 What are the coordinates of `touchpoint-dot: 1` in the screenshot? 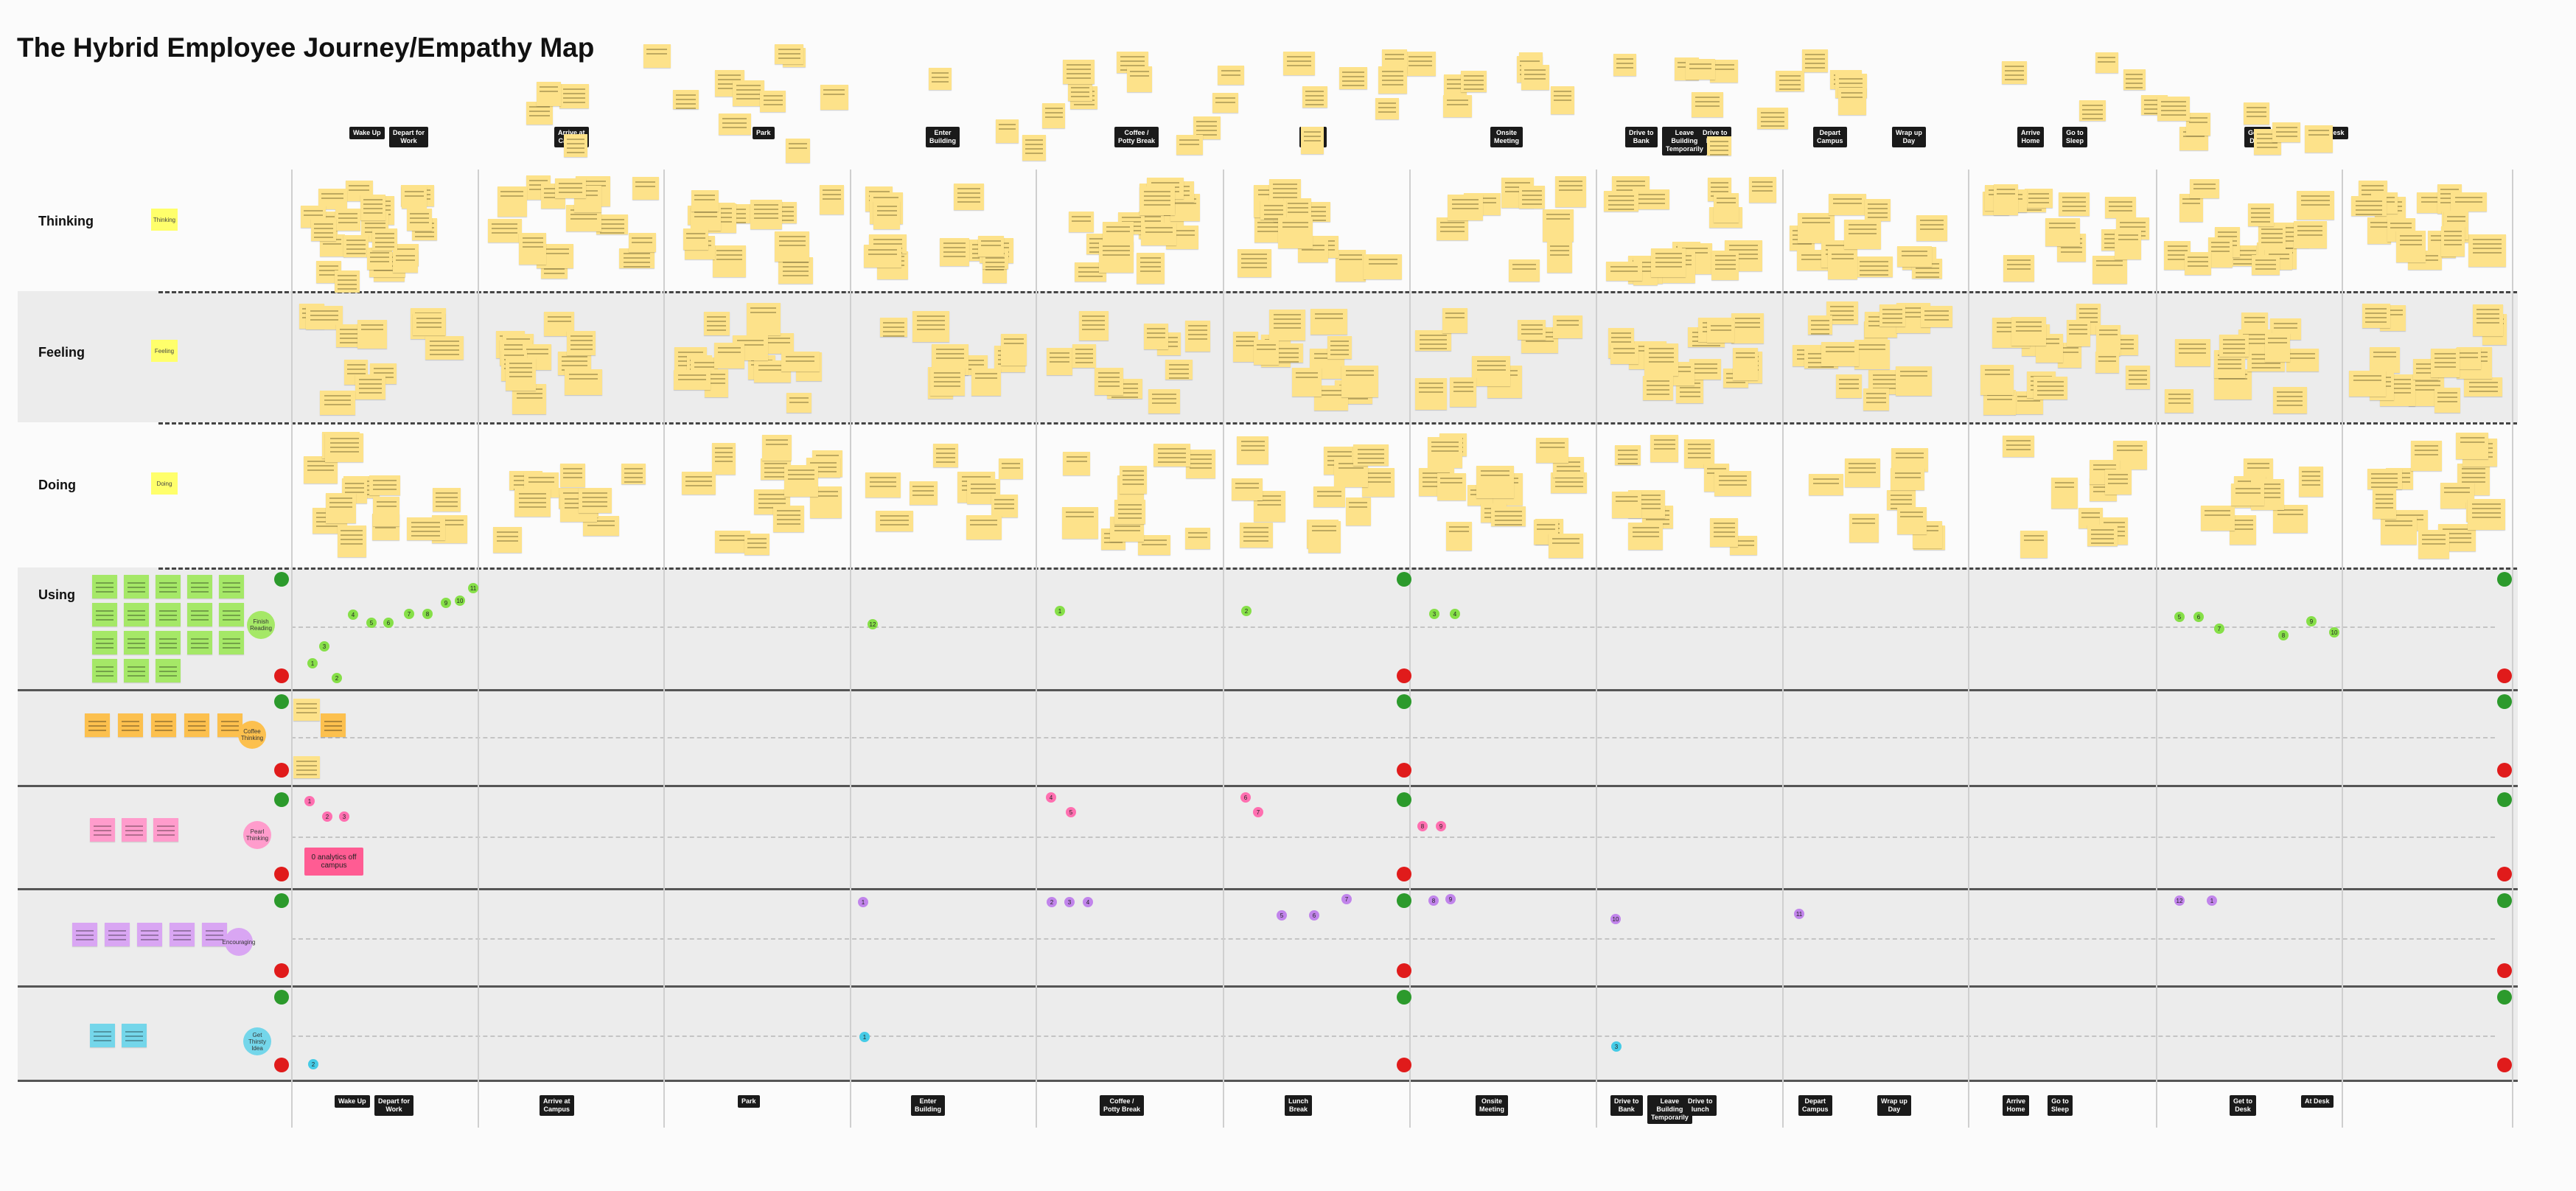 It's located at (309, 801).